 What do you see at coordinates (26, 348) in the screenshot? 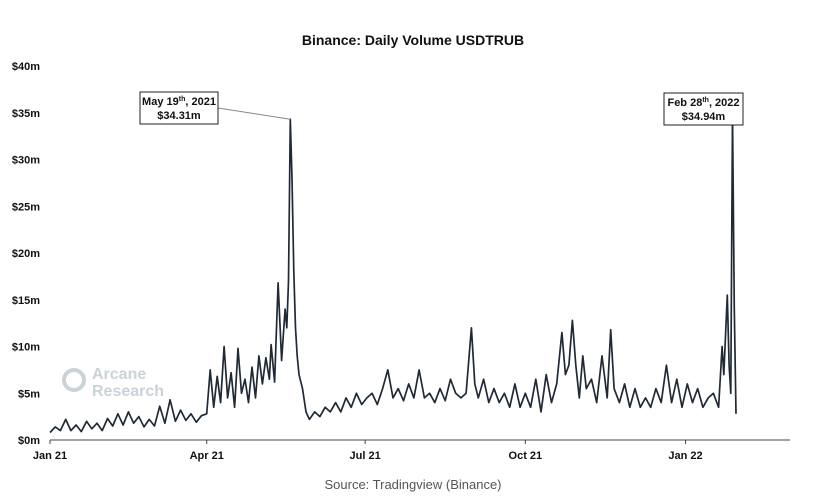
I see `y-tick-label: $10m` at bounding box center [26, 348].